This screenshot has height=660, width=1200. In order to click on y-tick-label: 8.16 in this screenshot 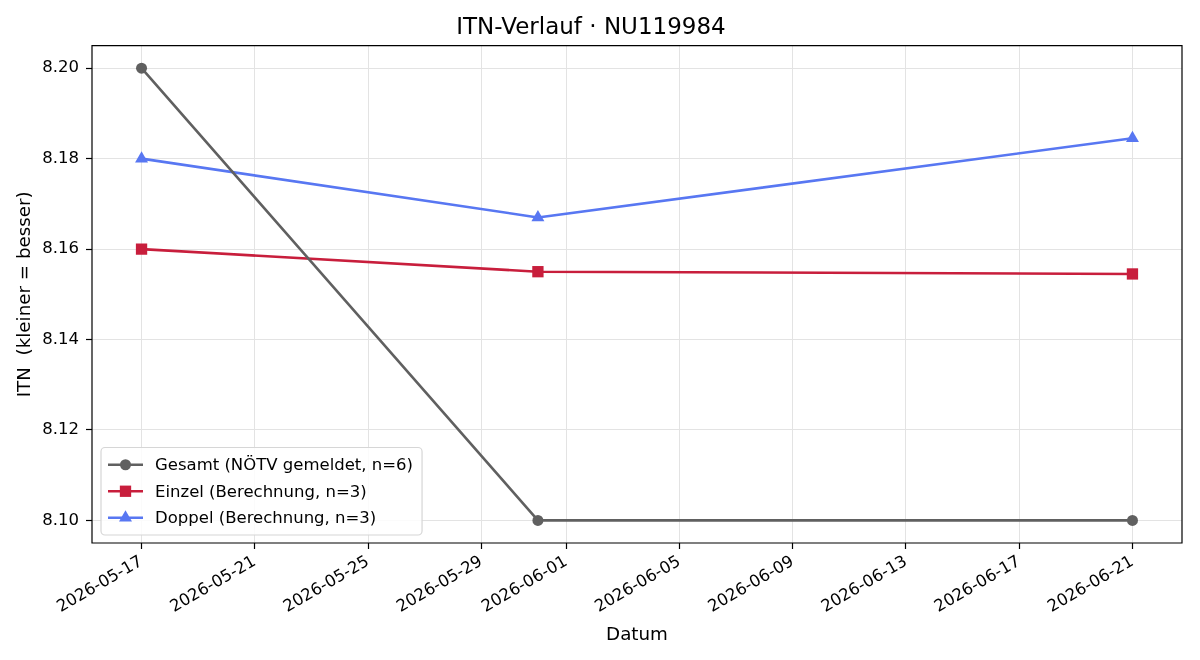, I will do `click(60, 248)`.